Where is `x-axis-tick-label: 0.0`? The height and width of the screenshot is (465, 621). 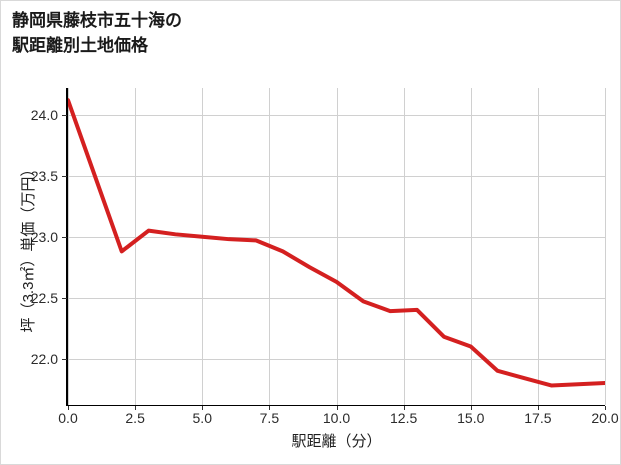
x-axis-tick-label: 0.0 is located at coordinates (68, 418).